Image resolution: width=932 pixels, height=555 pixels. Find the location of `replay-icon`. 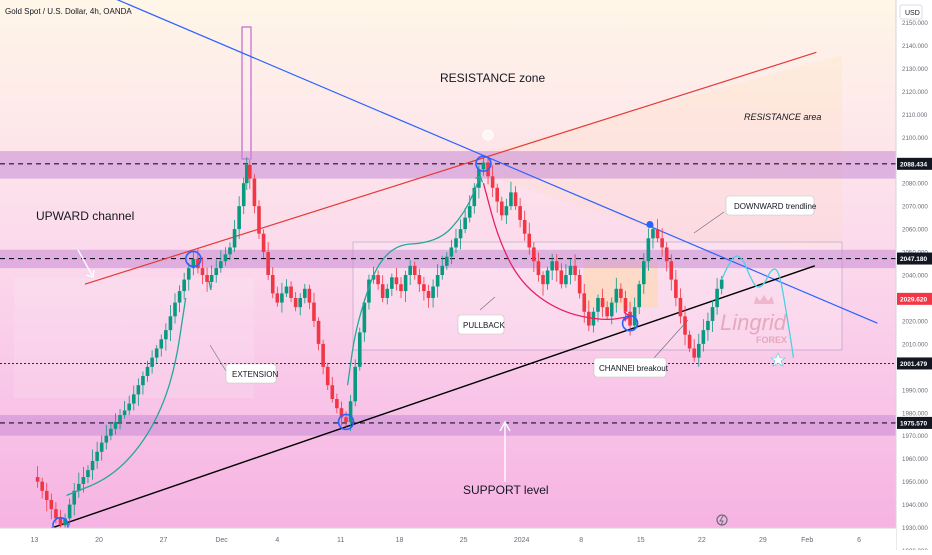

replay-icon is located at coordinates (722, 520).